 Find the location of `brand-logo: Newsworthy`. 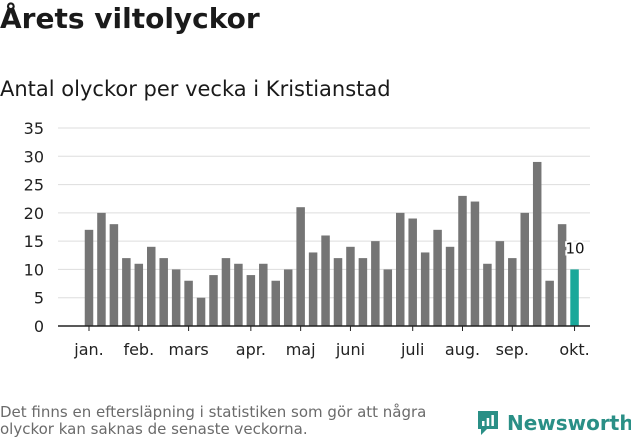

brand-logo: Newsworthy is located at coordinates (553, 423).